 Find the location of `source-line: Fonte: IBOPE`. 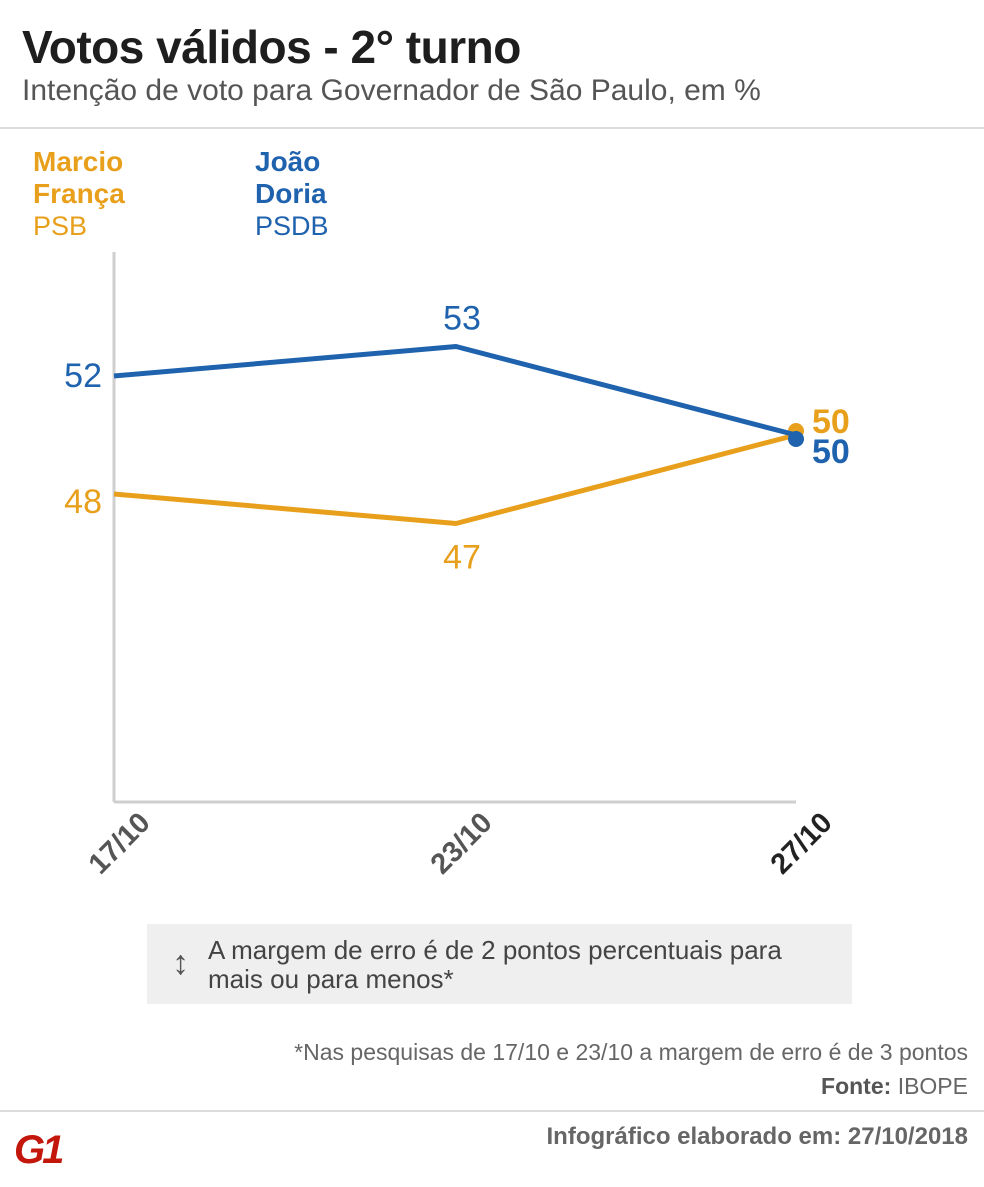

source-line: Fonte: IBOPE is located at coordinates (894, 1086).